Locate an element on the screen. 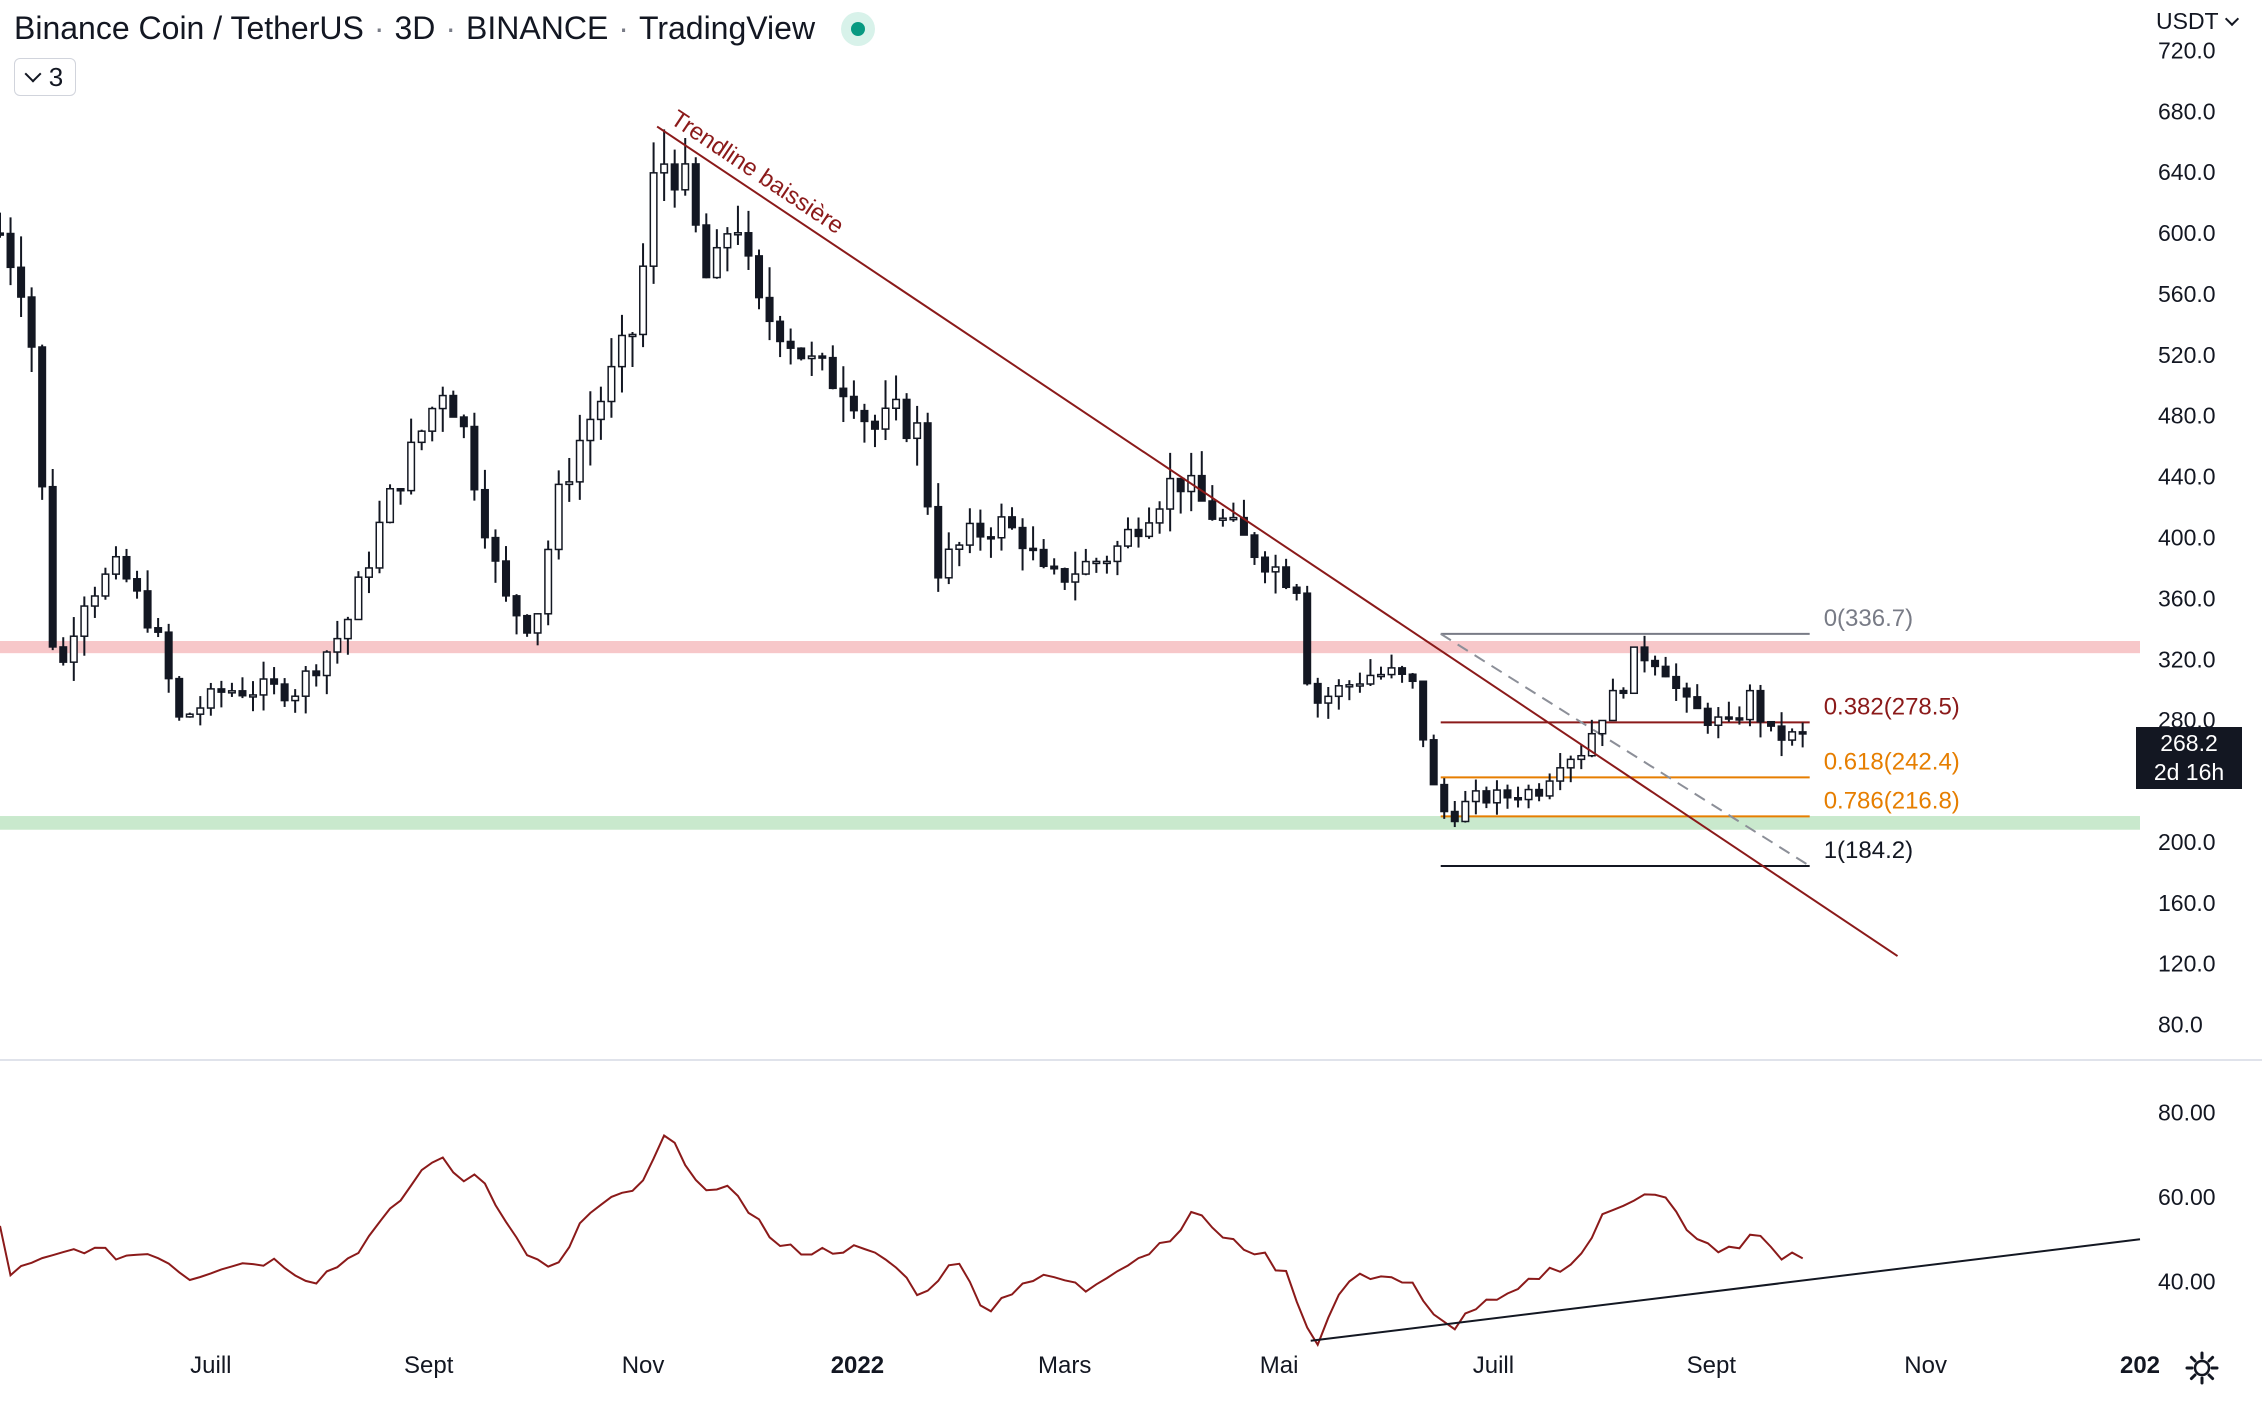 Image resolution: width=2262 pixels, height=1401 pixels. price-axis-tick: 160.0 is located at coordinates (2187, 903).